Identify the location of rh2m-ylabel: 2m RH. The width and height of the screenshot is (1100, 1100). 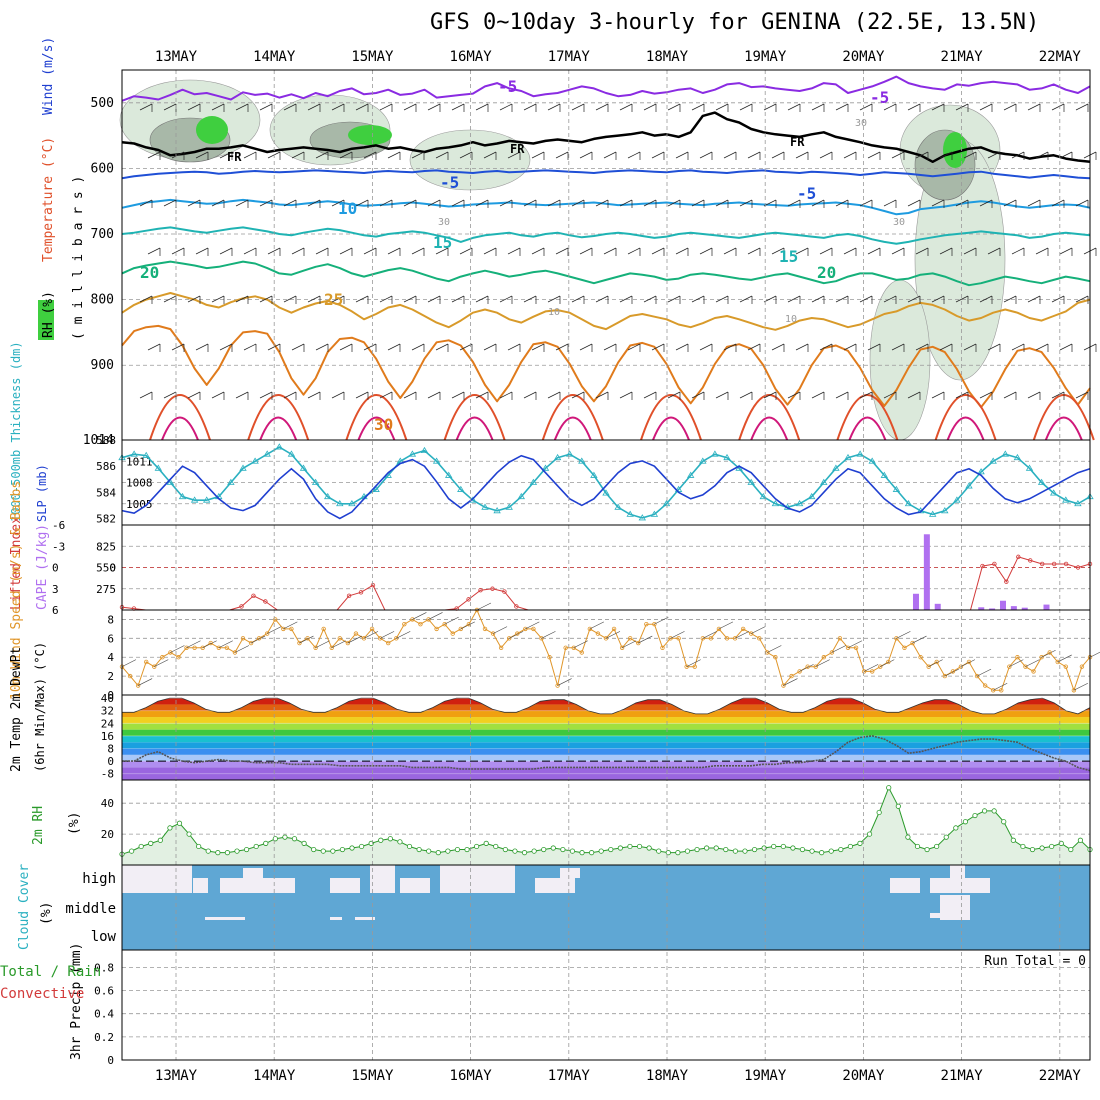
(38, 825).